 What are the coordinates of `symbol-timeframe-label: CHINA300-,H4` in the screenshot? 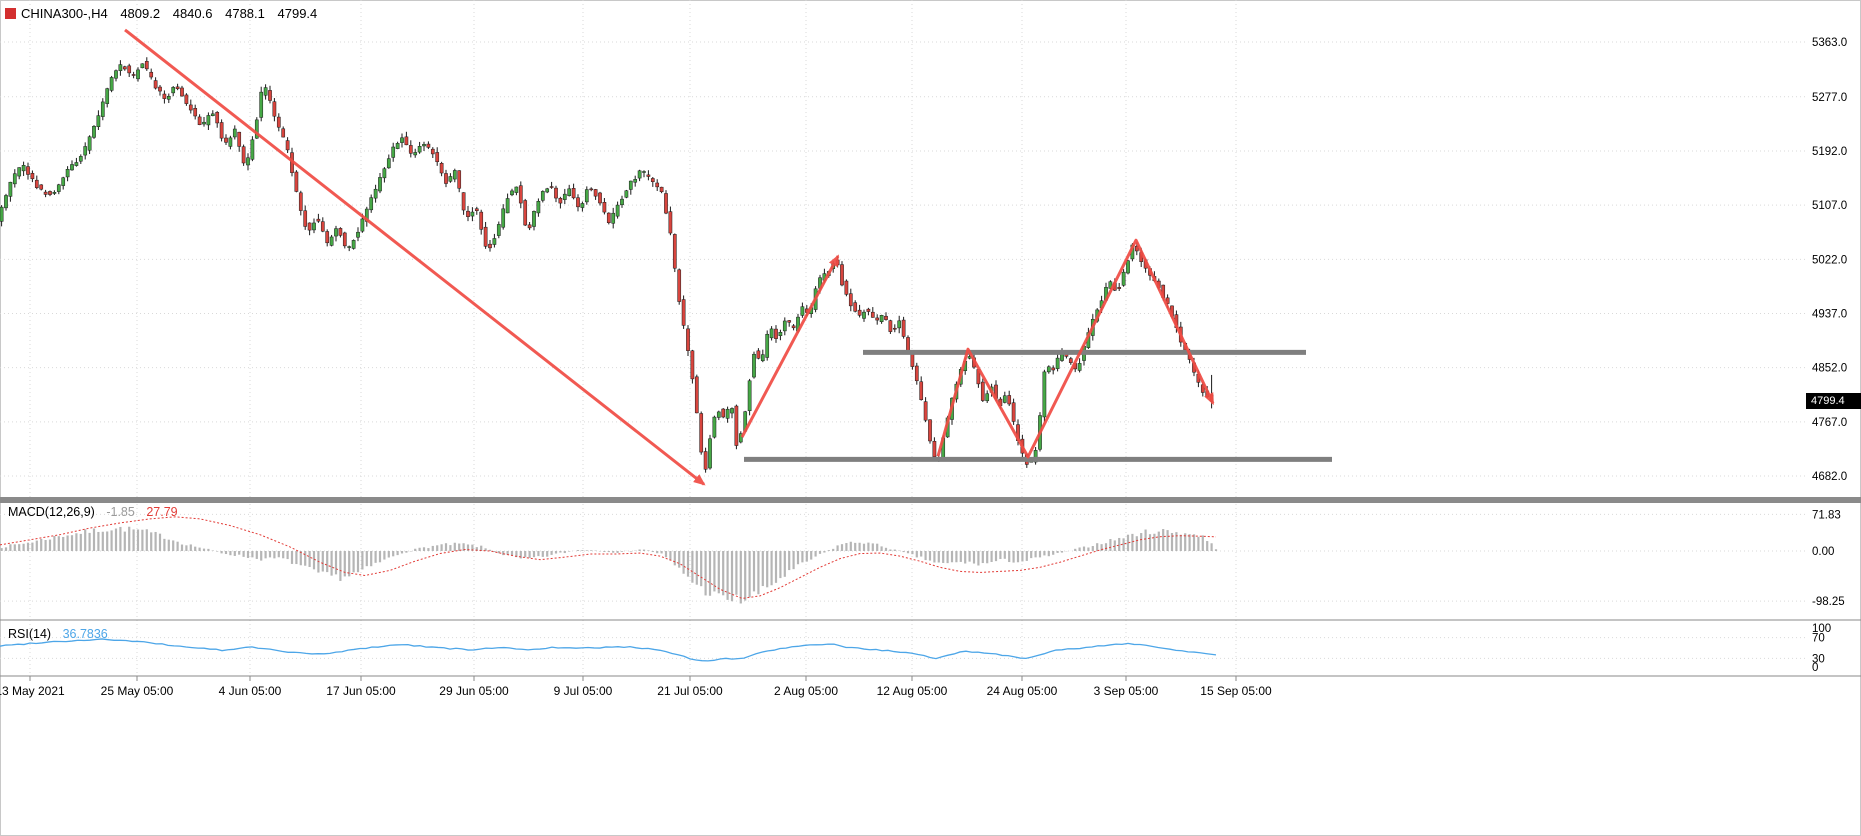 It's located at (64, 13).